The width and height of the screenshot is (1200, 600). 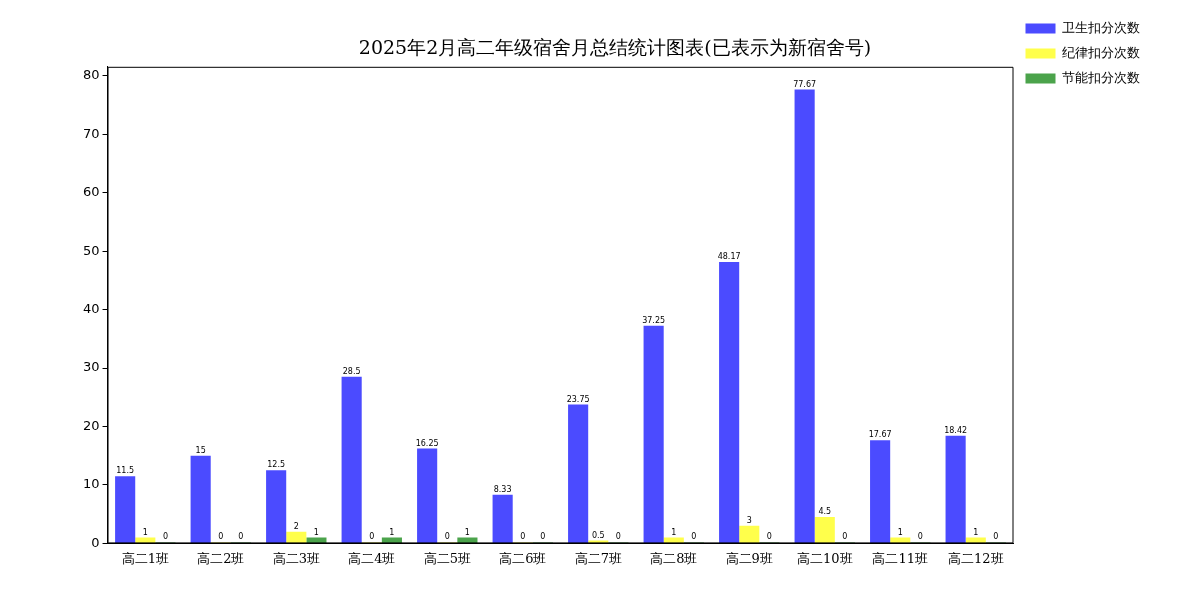 I want to click on y-tick-label: 20, so click(x=91, y=425).